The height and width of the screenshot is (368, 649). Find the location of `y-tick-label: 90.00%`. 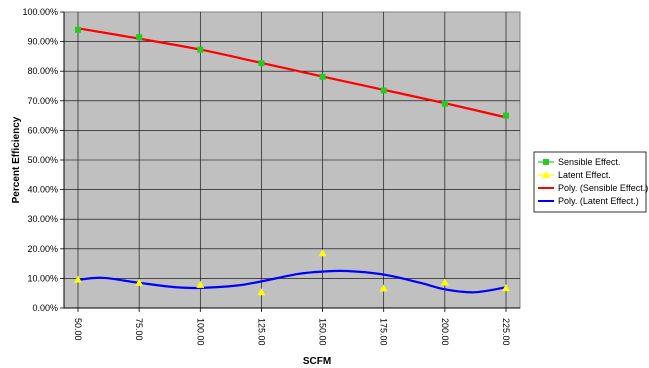

y-tick-label: 90.00% is located at coordinates (42, 42).